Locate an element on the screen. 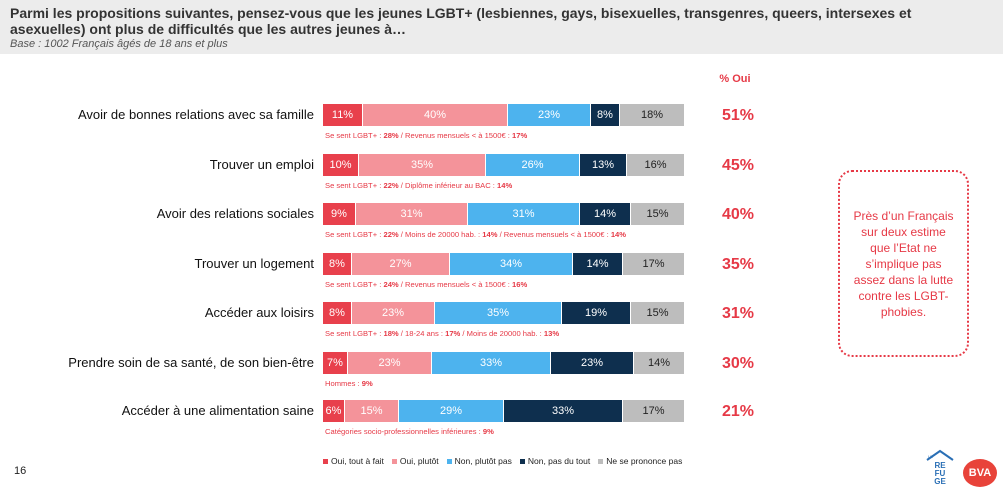 The height and width of the screenshot is (495, 1003). refuge-logo: LE RE FU GE is located at coordinates (940, 468).